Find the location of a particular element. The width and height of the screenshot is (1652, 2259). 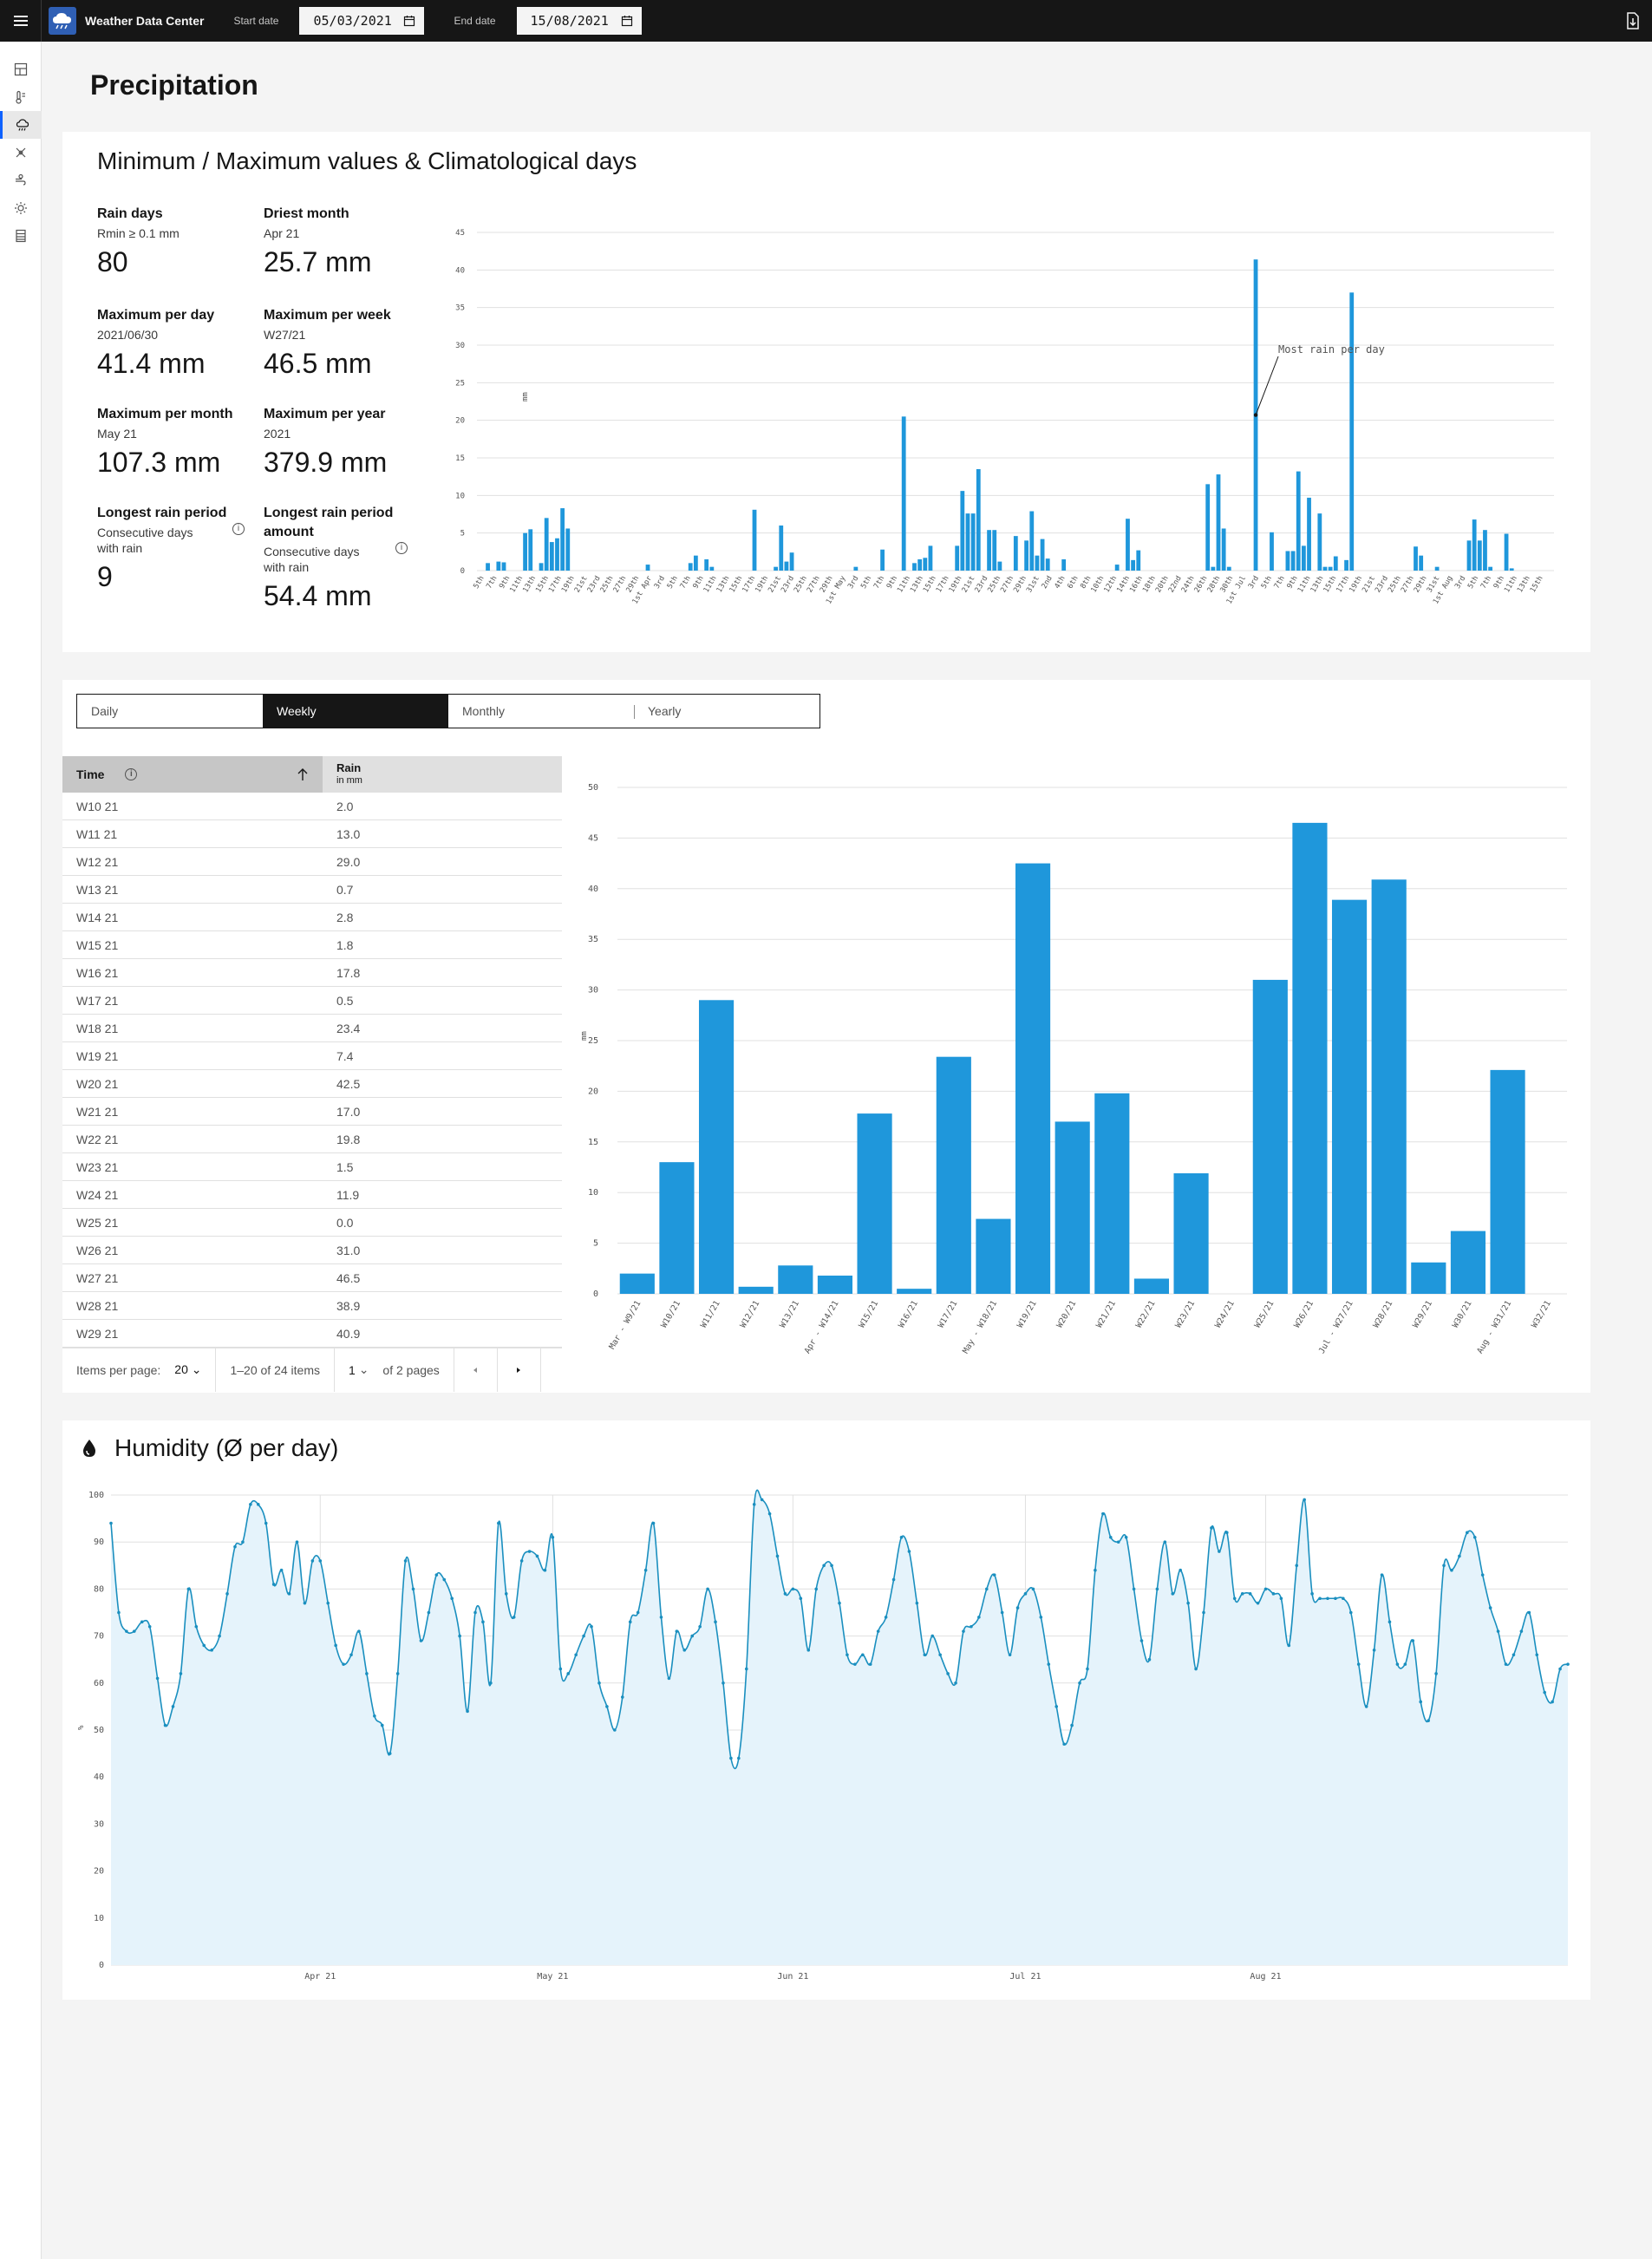

annotation-label: Most rain per day is located at coordinates (1332, 349).